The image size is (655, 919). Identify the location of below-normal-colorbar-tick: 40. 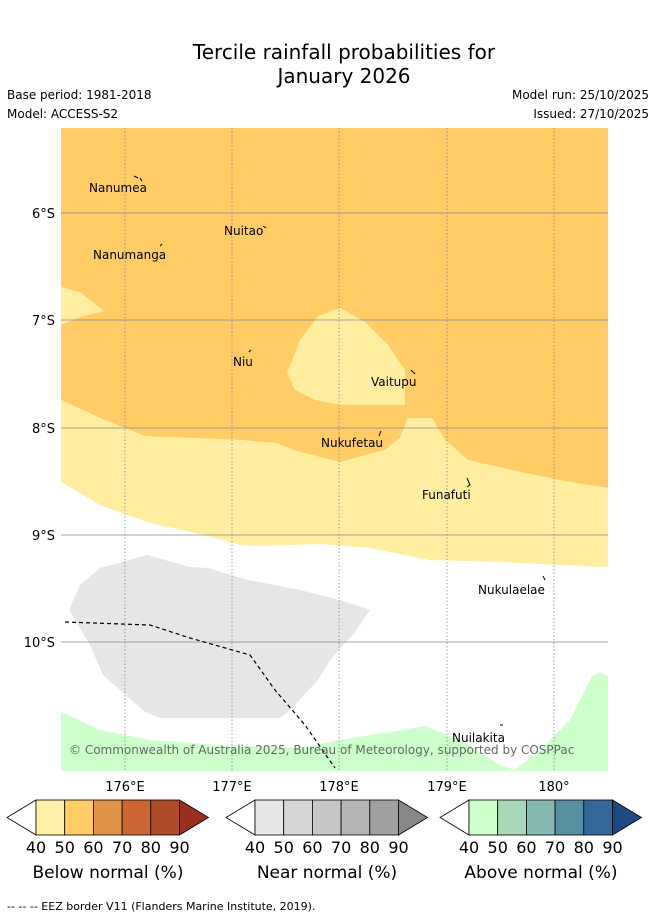
(36, 847).